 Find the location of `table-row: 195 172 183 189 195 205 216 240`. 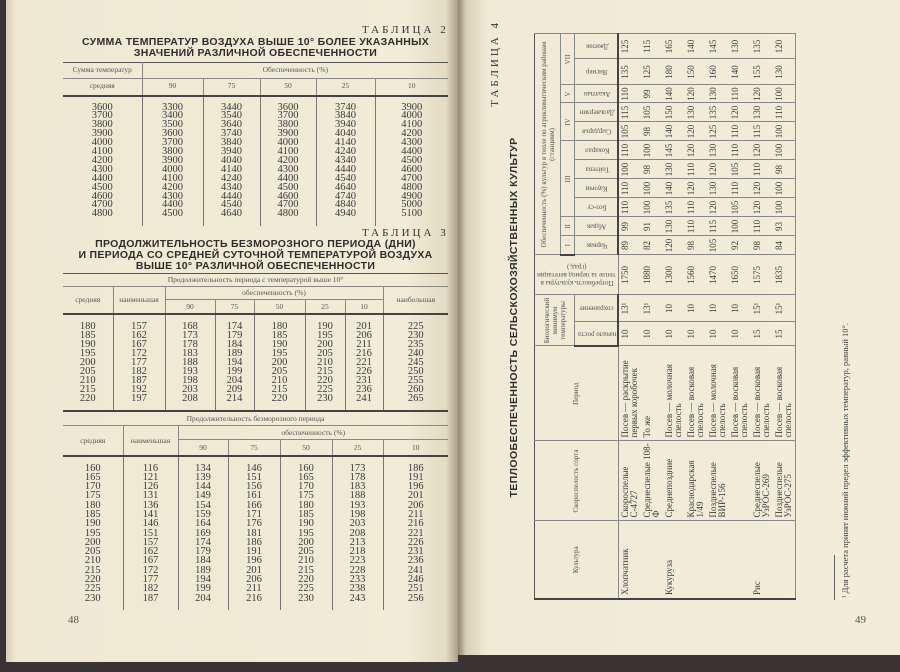

table-row: 195 172 183 189 195 205 216 240 is located at coordinates (256, 353).